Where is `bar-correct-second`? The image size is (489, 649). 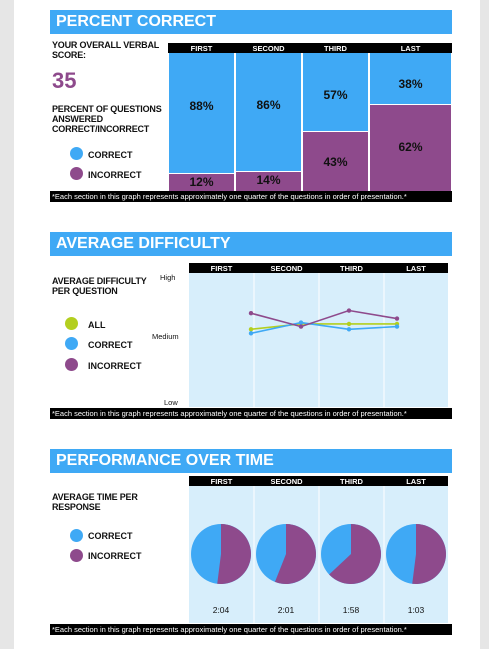
bar-correct-second is located at coordinates (268, 112).